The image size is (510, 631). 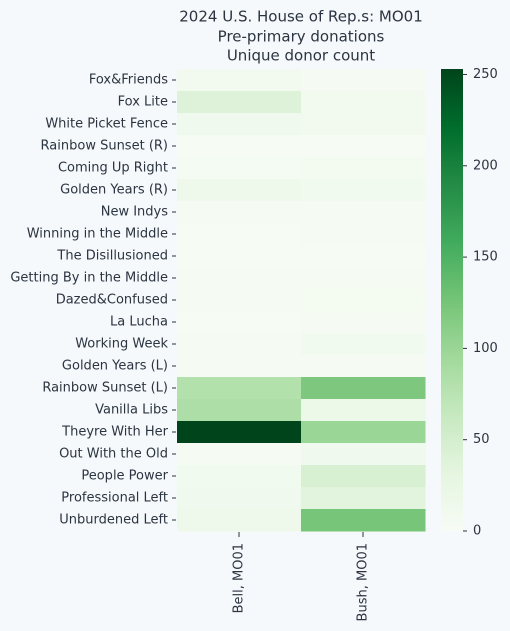 What do you see at coordinates (114, 498) in the screenshot?
I see `y-tick-label: Professional Left` at bounding box center [114, 498].